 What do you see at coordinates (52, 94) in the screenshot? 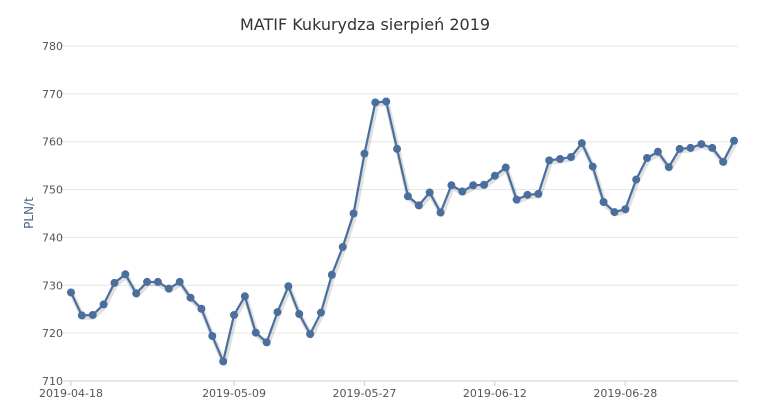
I see `y-tick-label: 770` at bounding box center [52, 94].